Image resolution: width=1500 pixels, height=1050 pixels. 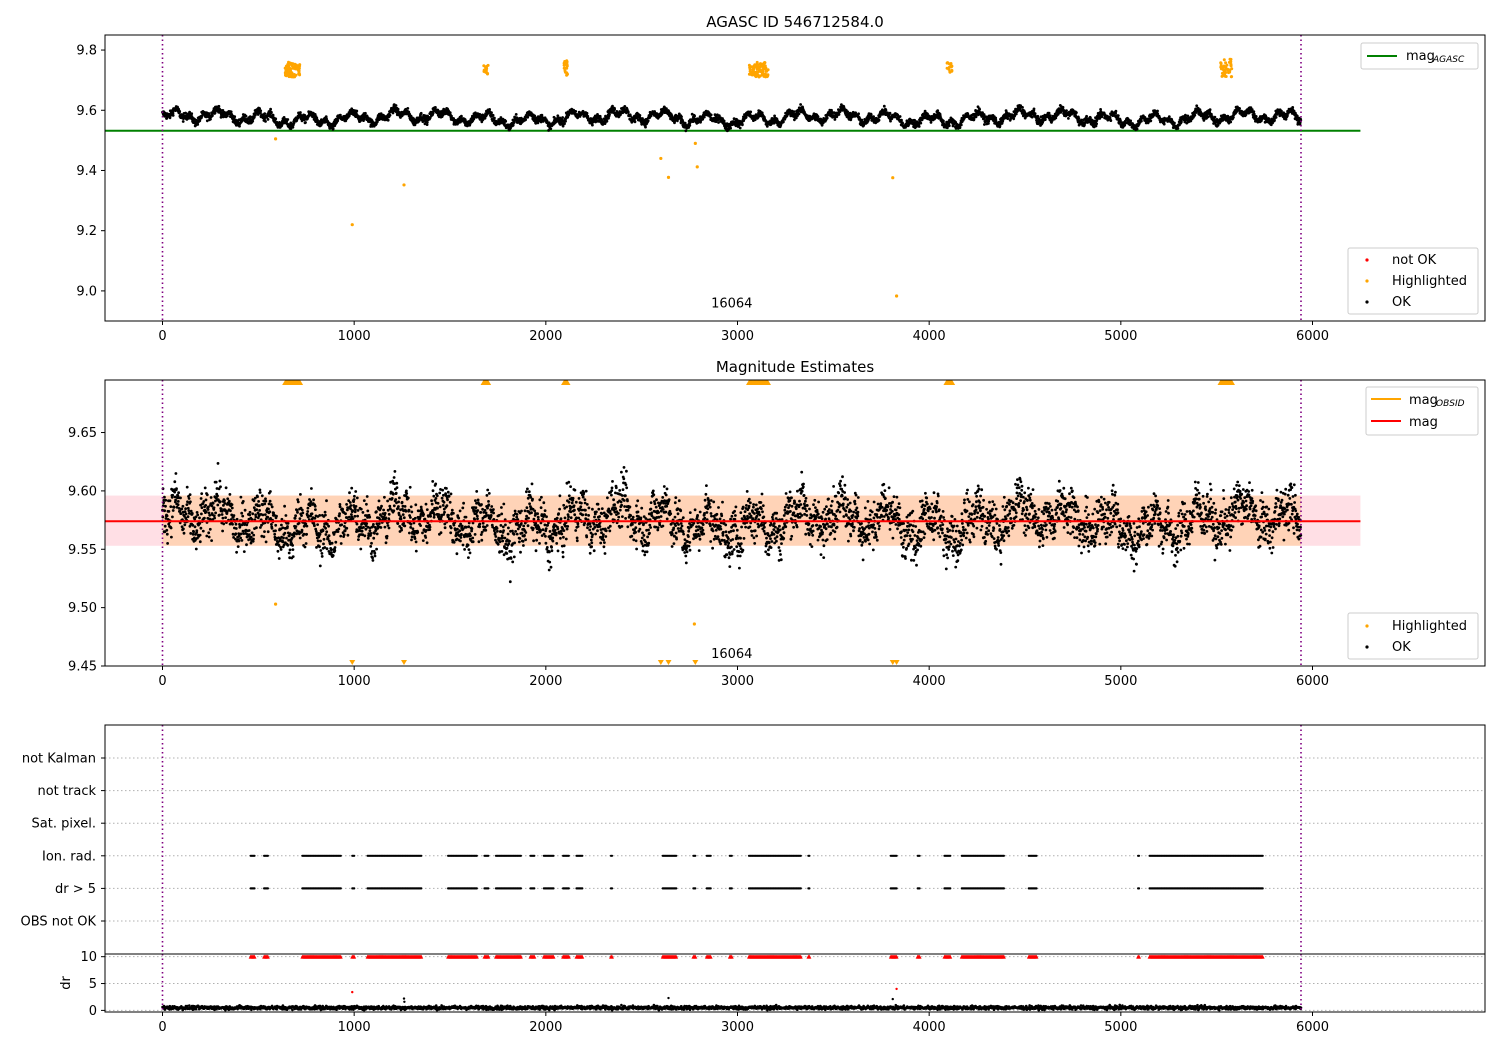 What do you see at coordinates (1367, 260) in the screenshot?
I see `legend-marker-not-ok` at bounding box center [1367, 260].